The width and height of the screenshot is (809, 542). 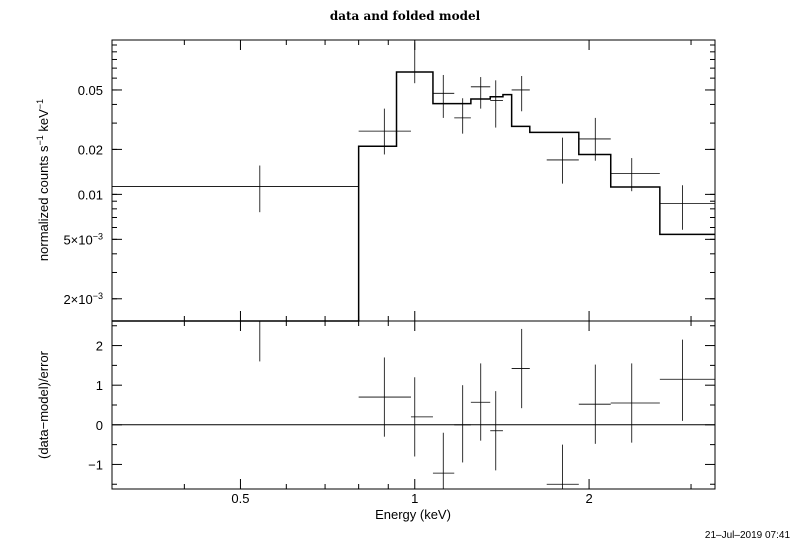 I want to click on ylabel-exp-1: −1, so click(x=40, y=140).